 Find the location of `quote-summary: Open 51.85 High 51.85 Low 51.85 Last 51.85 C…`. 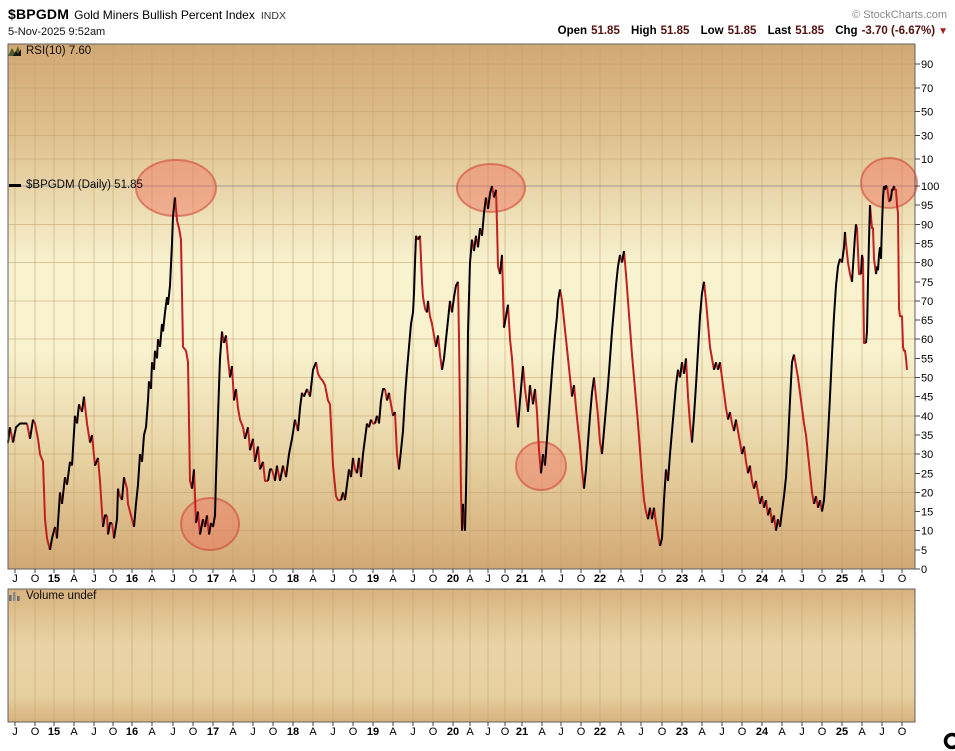

quote-summary: Open 51.85 High 51.85 Low 51.85 Last 51.85 C… is located at coordinates (749, 31).